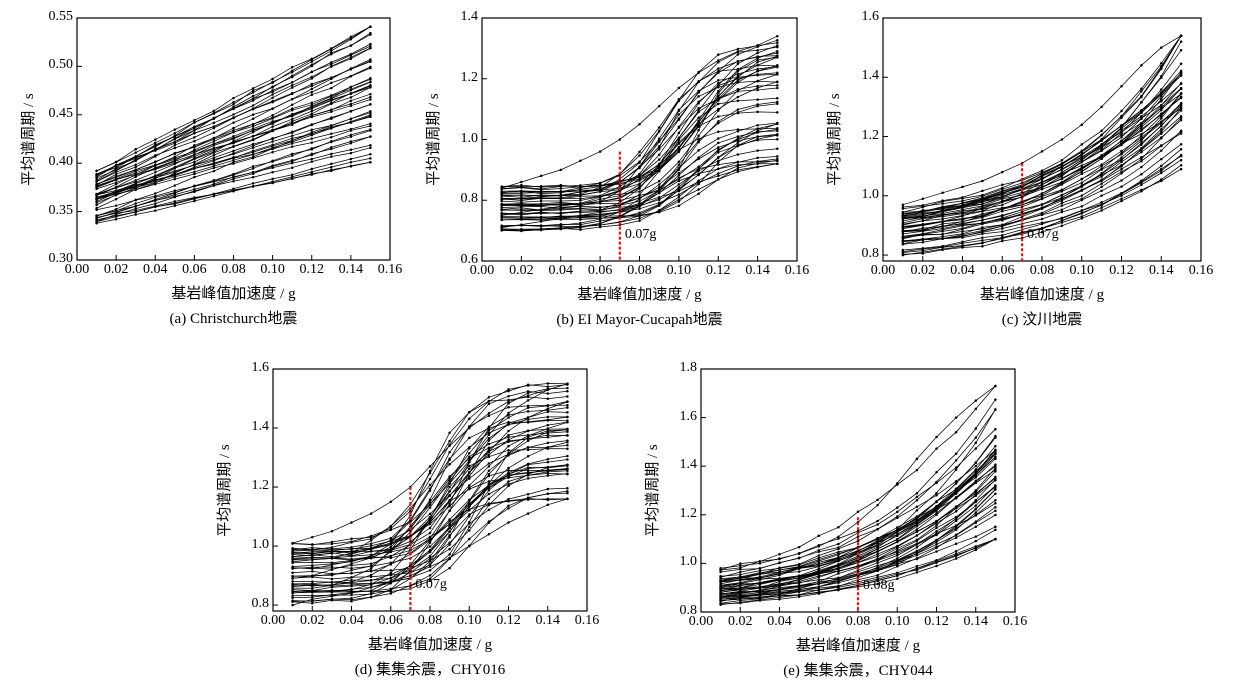 This screenshot has width=1242, height=695. I want to click on y-tick-label: 0.8, so click(870, 254).